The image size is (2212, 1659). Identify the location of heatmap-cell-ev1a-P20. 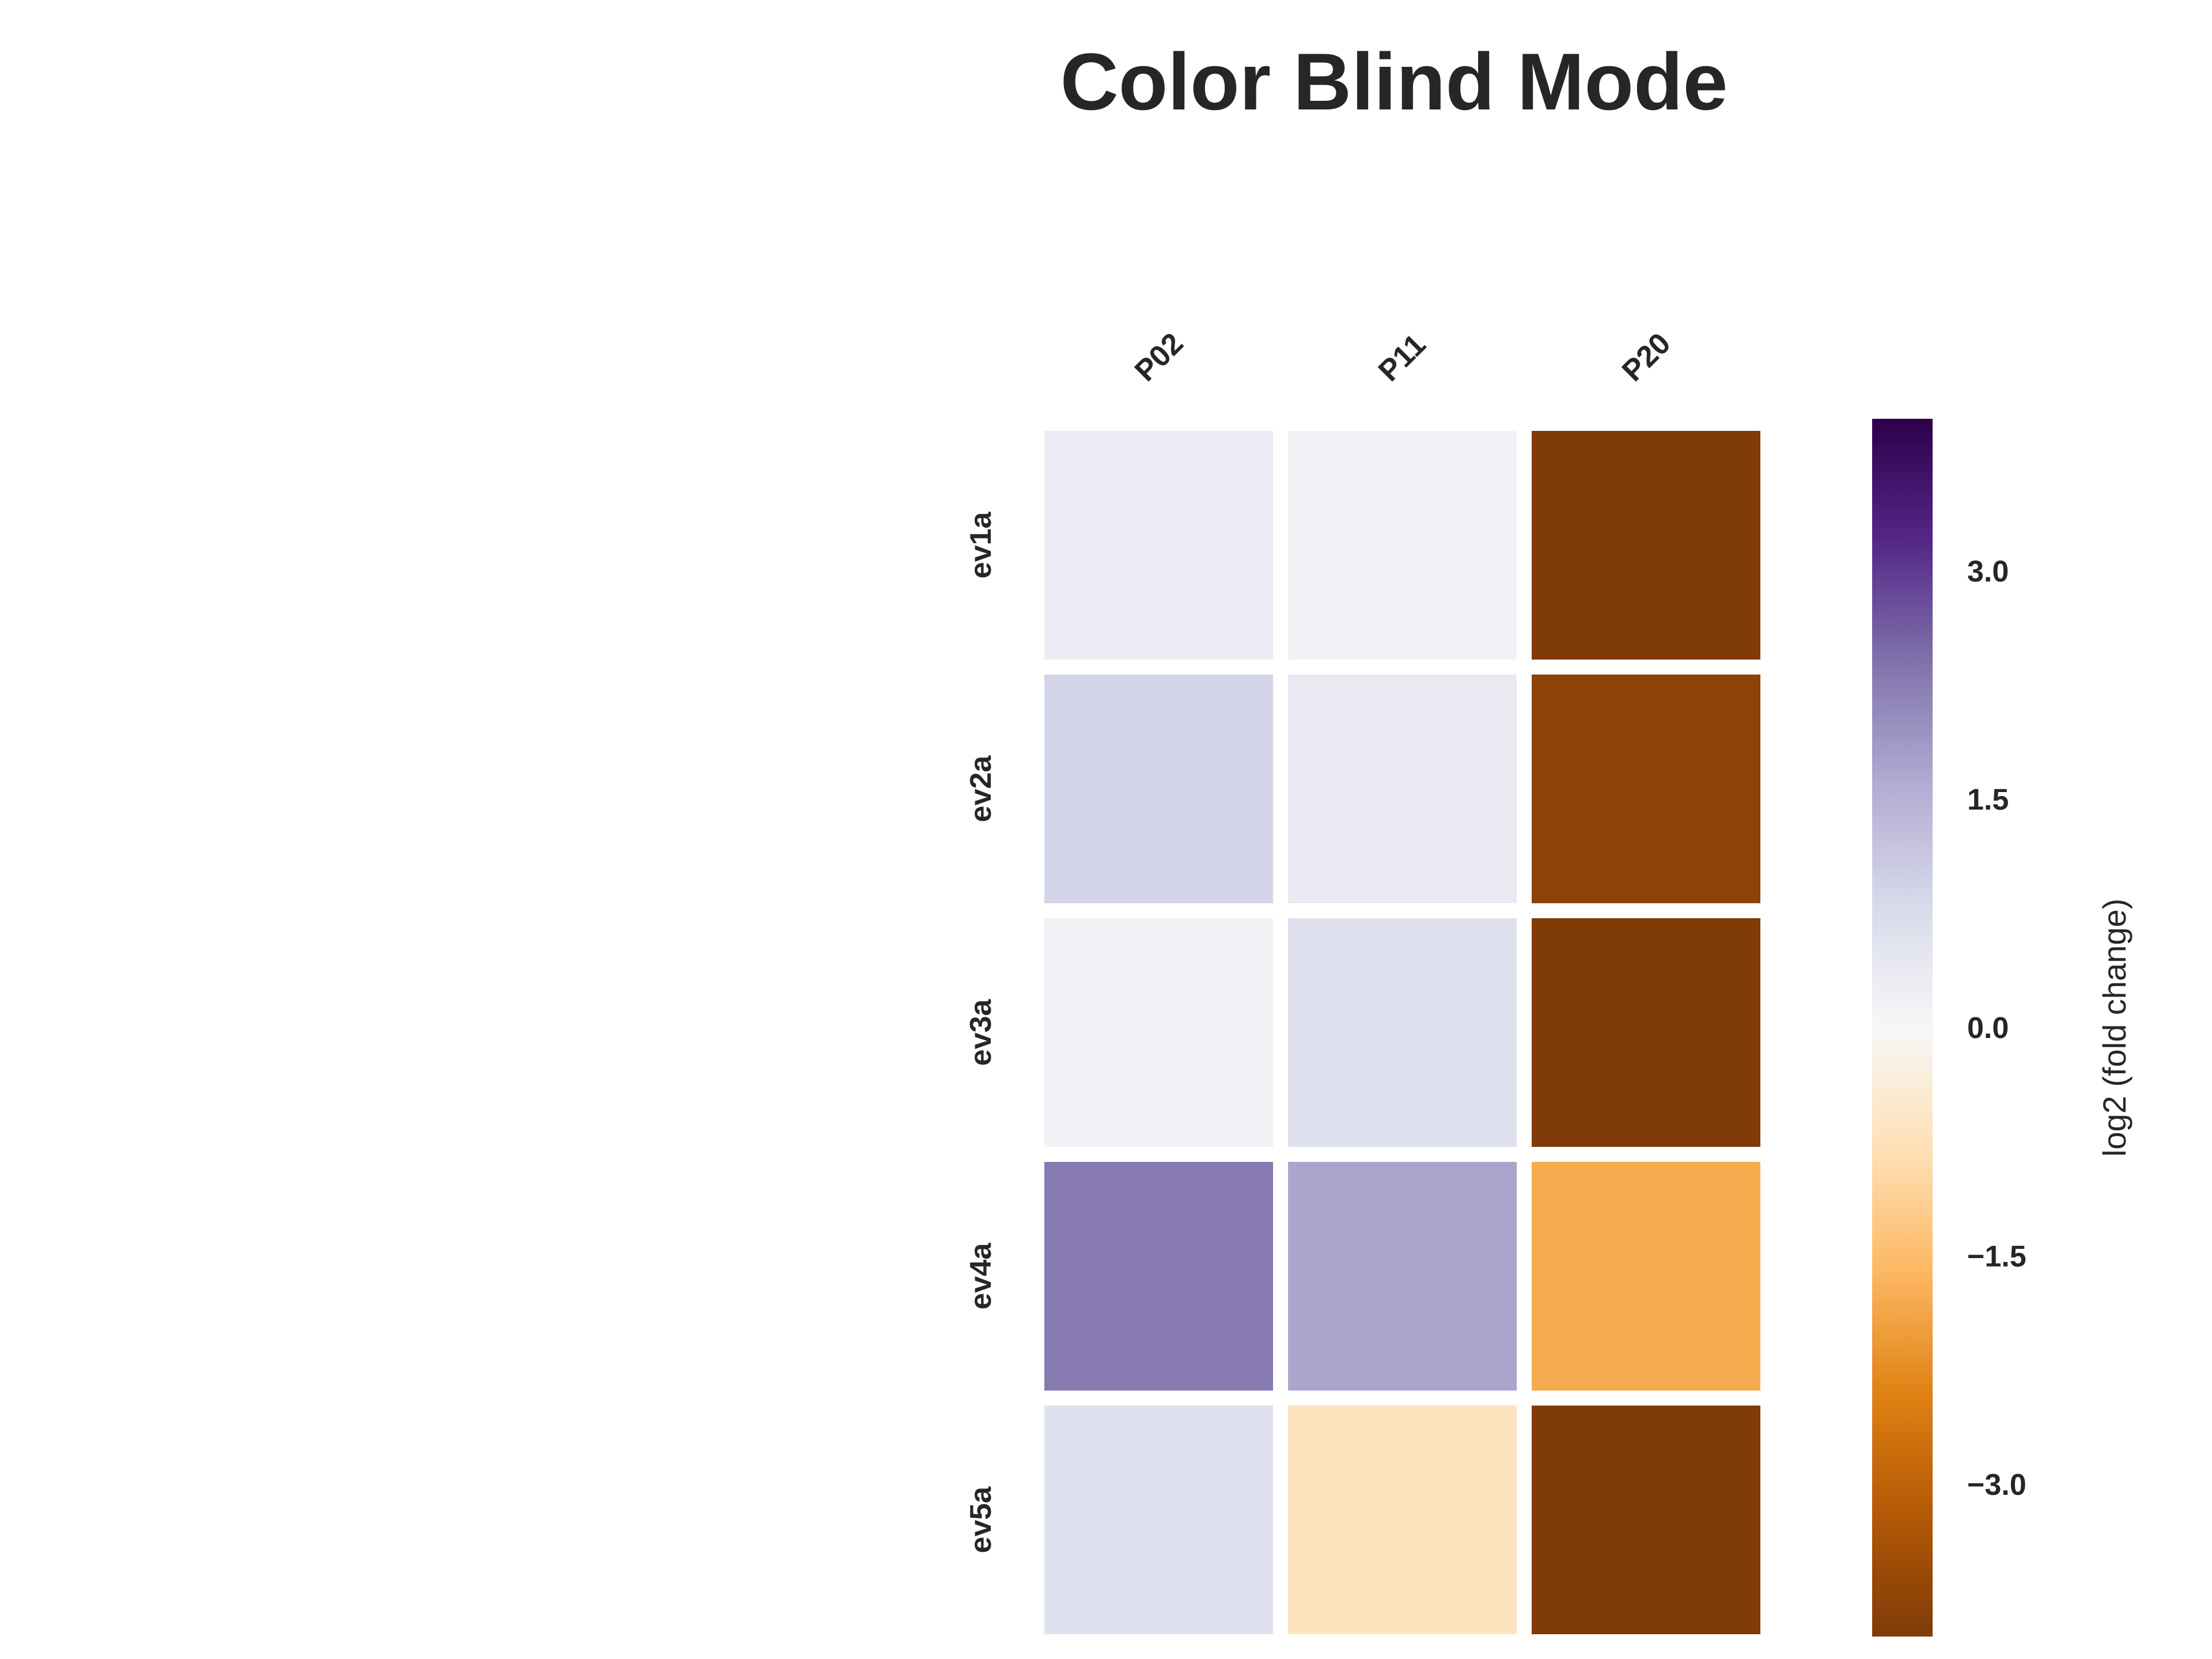
(1646, 545).